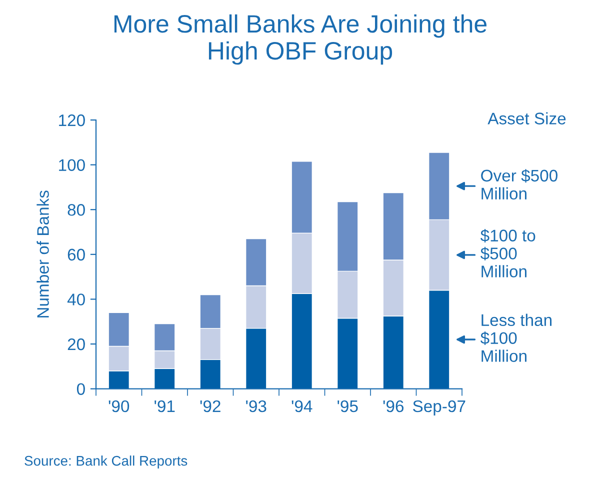 The width and height of the screenshot is (600, 480). I want to click on x-tick-label: '92, so click(210, 406).